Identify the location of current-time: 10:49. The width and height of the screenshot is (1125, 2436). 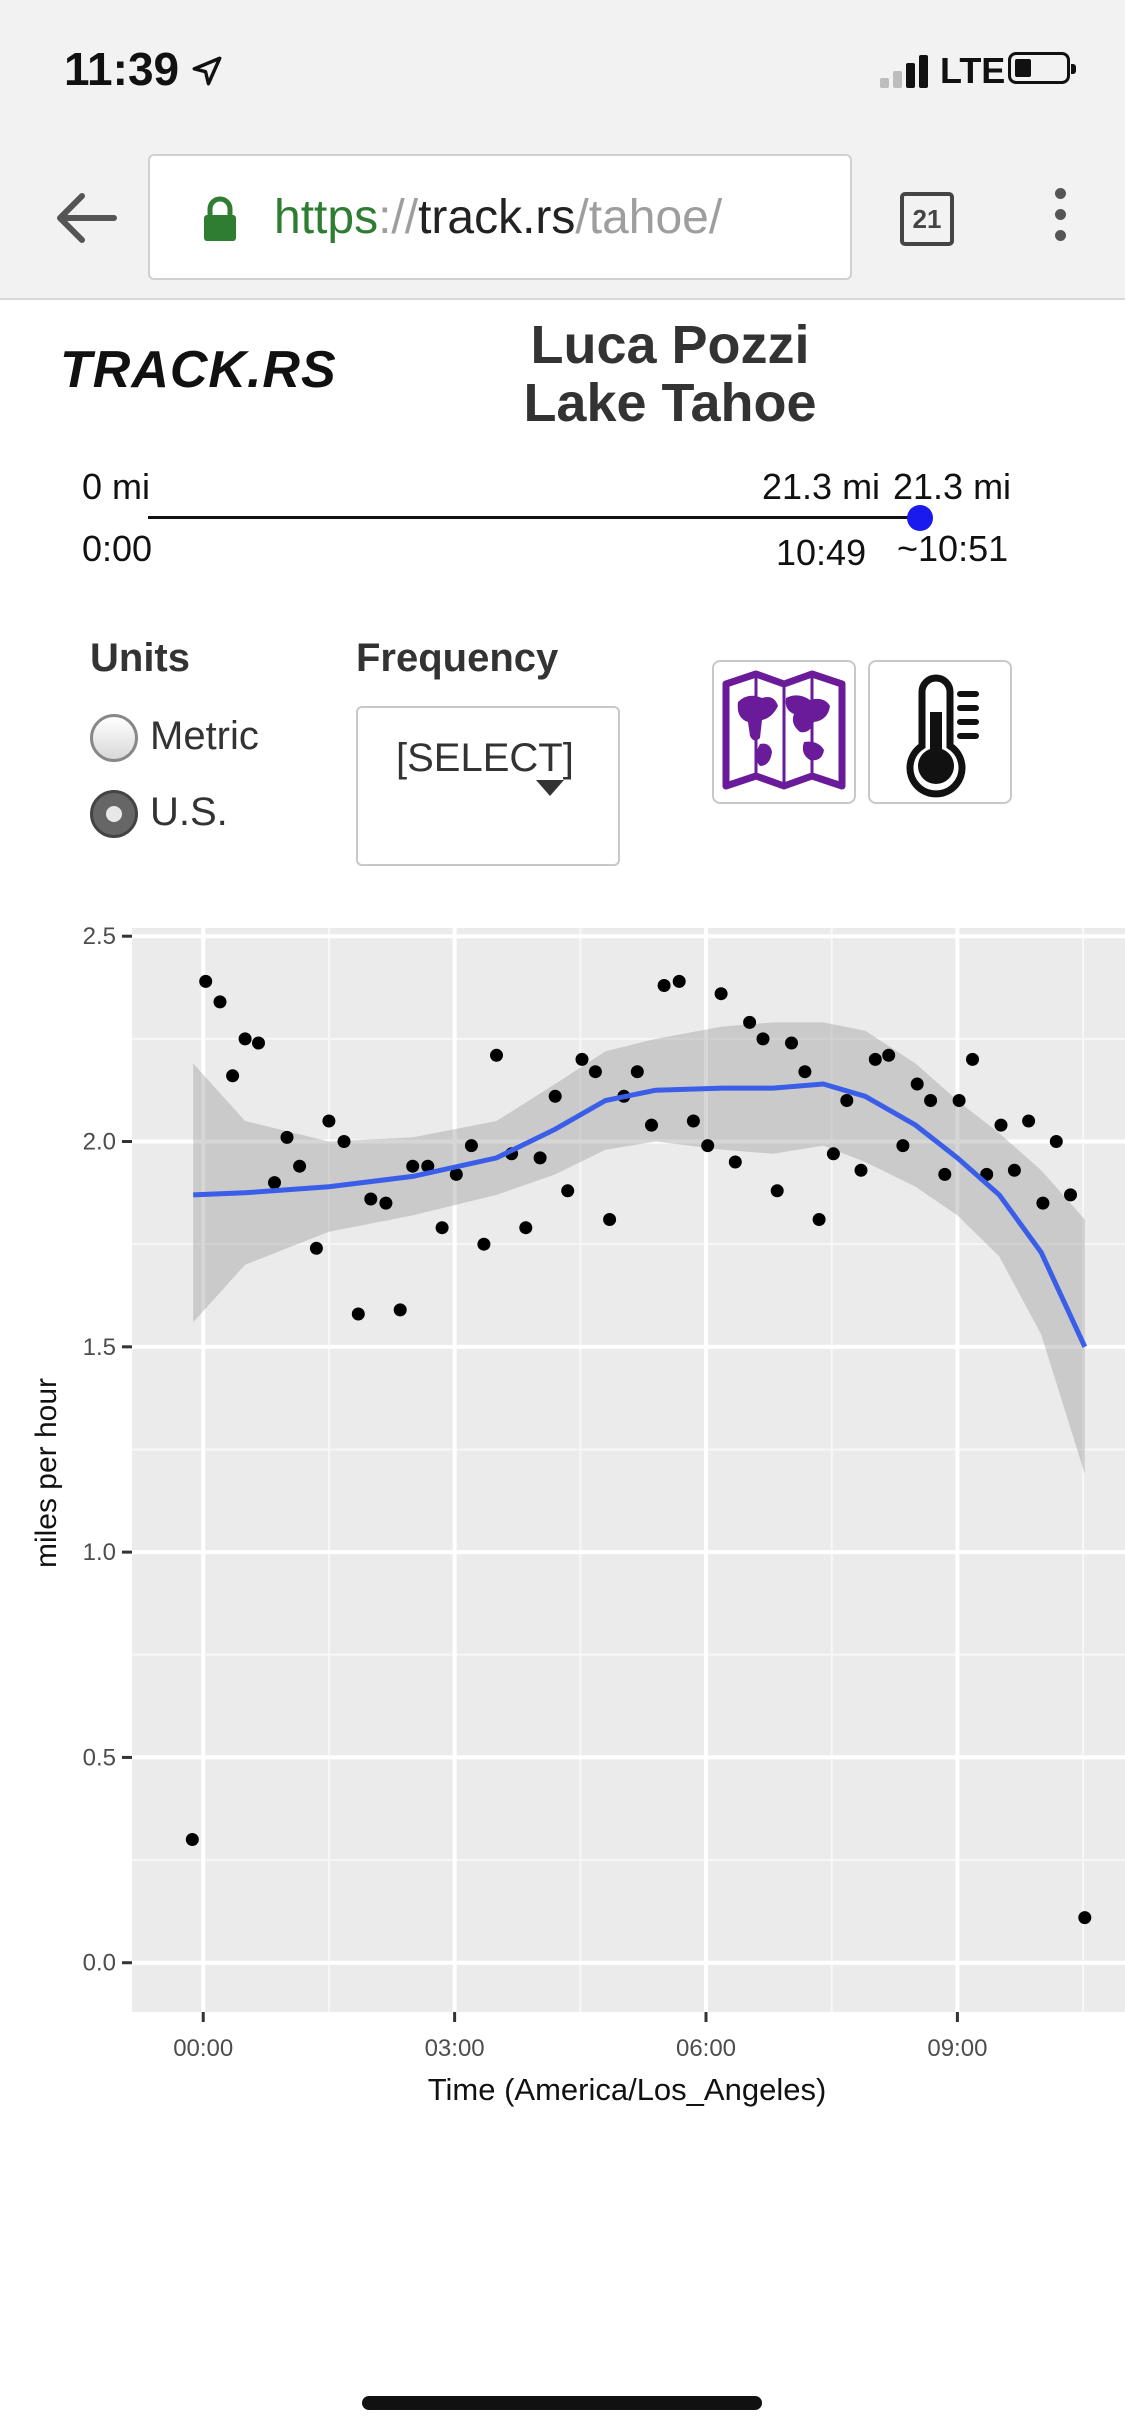
(821, 552).